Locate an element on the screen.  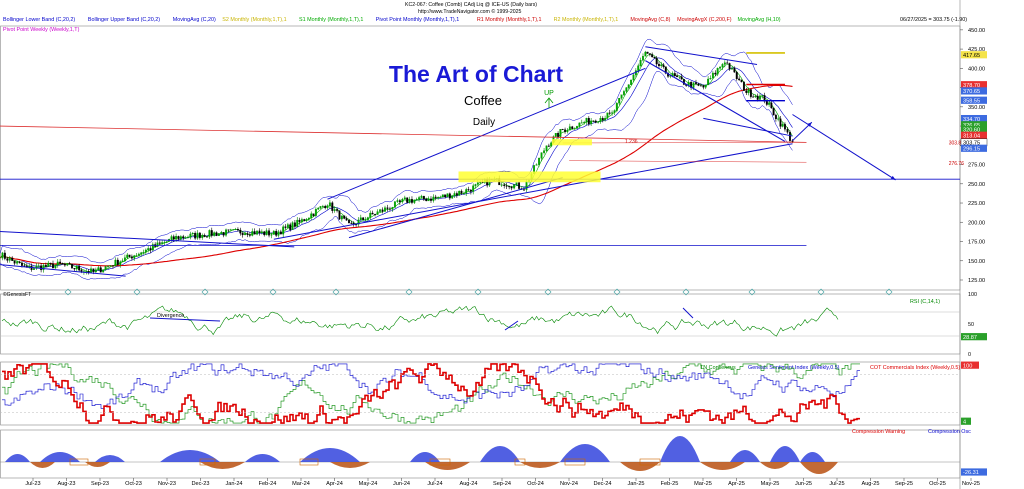
price-tag: 370.65 is located at coordinates (971, 92).